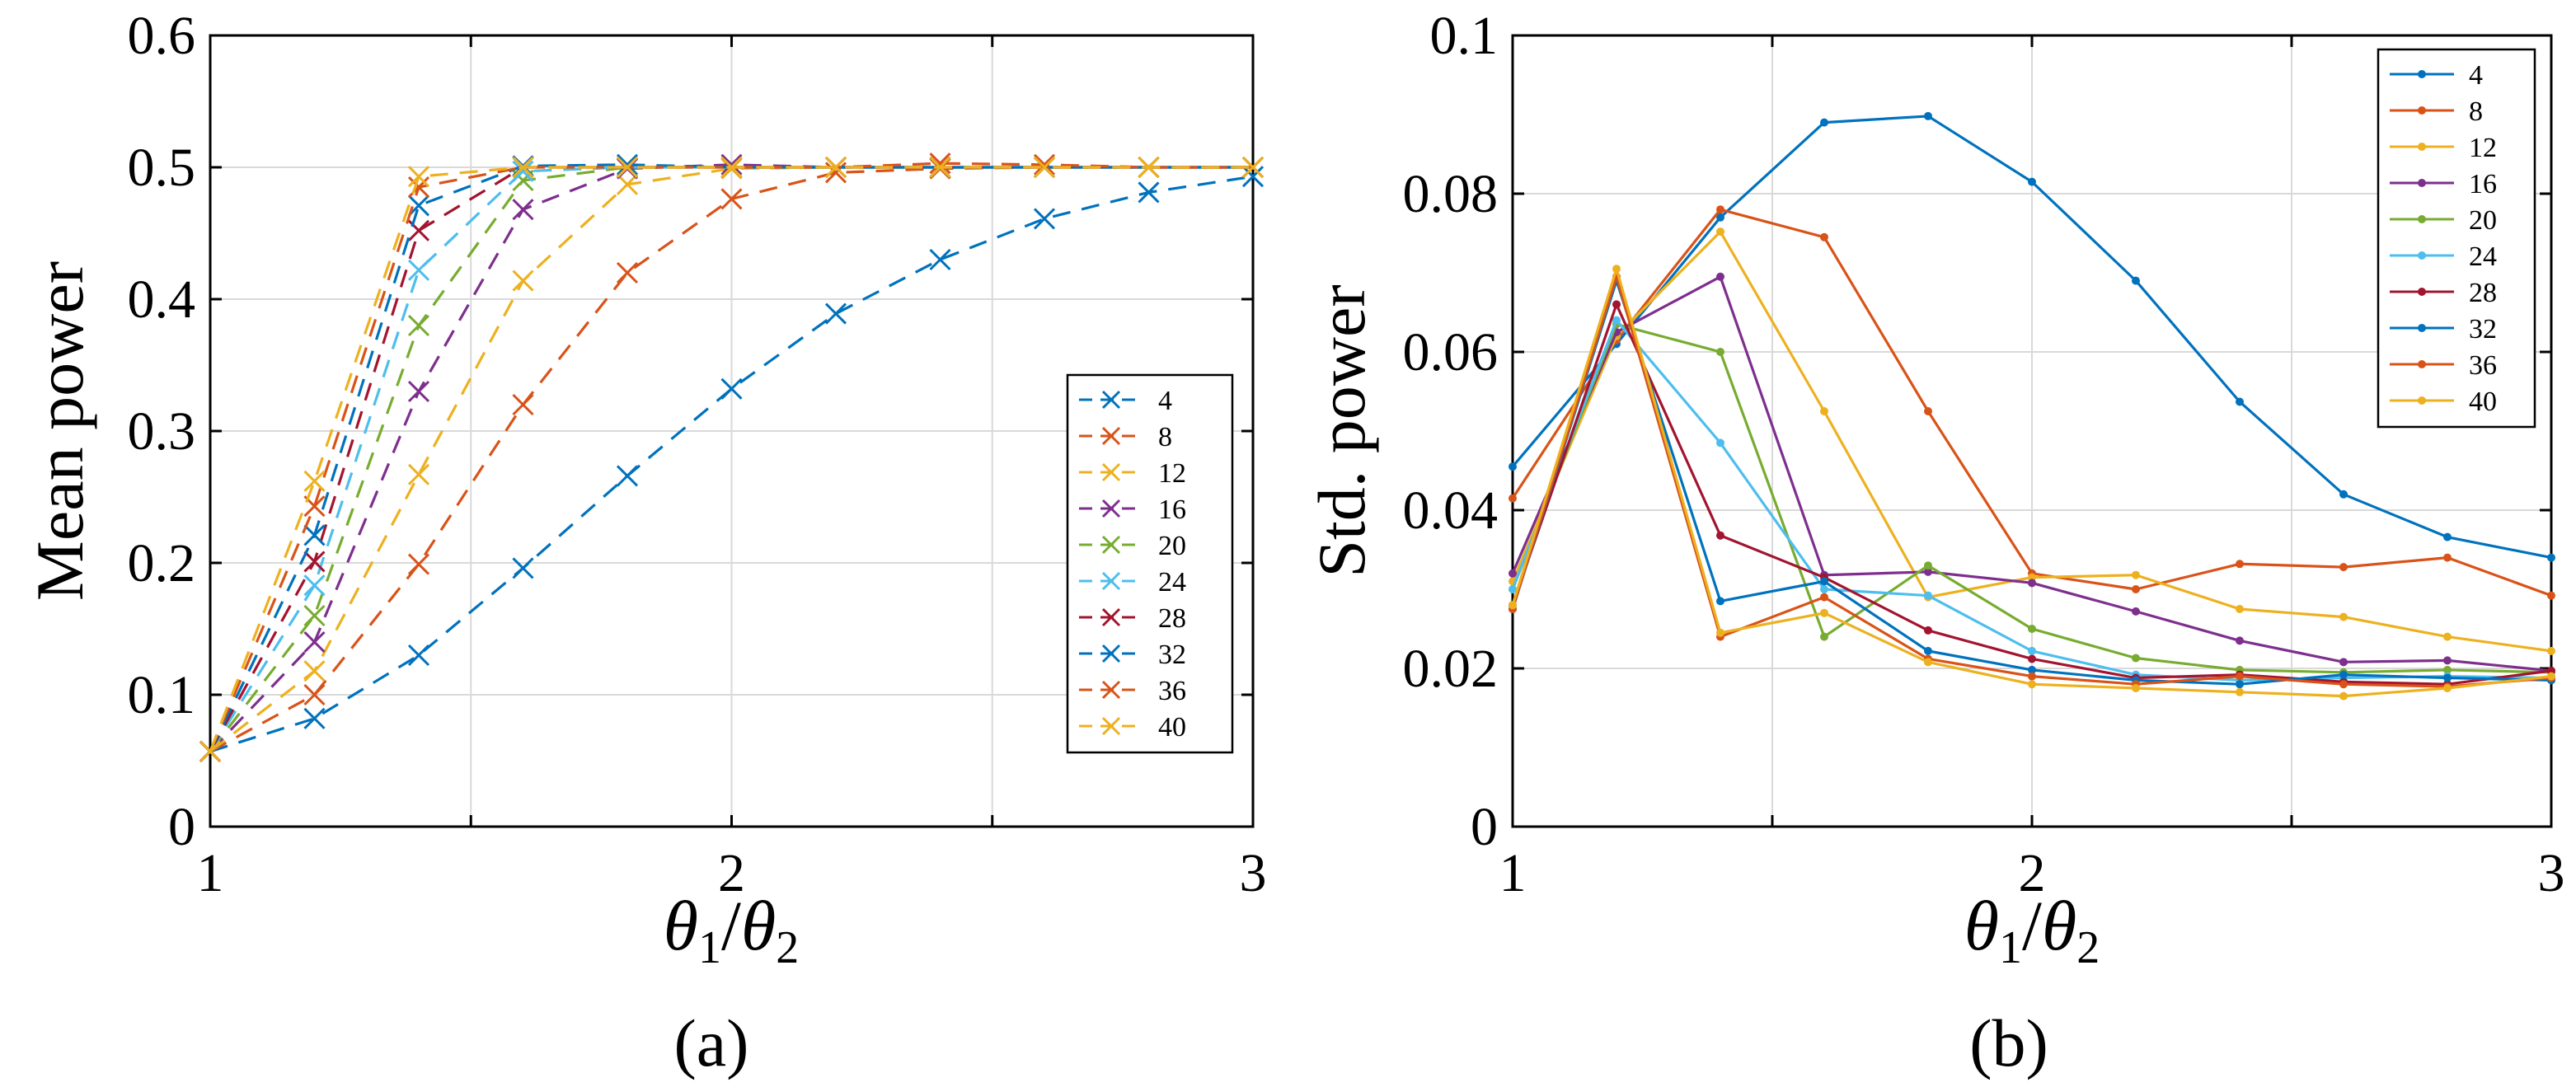 The image size is (2576, 1092). I want to click on panel-a-legend-entry: 16, so click(1132, 509).